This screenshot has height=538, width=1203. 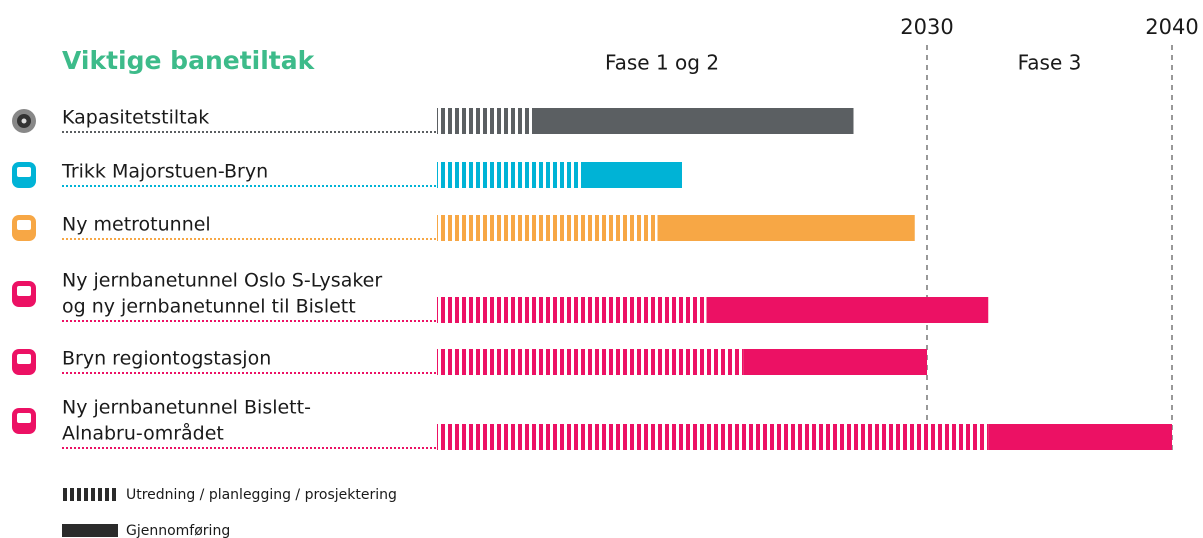 What do you see at coordinates (261, 495) in the screenshot?
I see `legend-label: Utredning / planlegging / prosjektering` at bounding box center [261, 495].